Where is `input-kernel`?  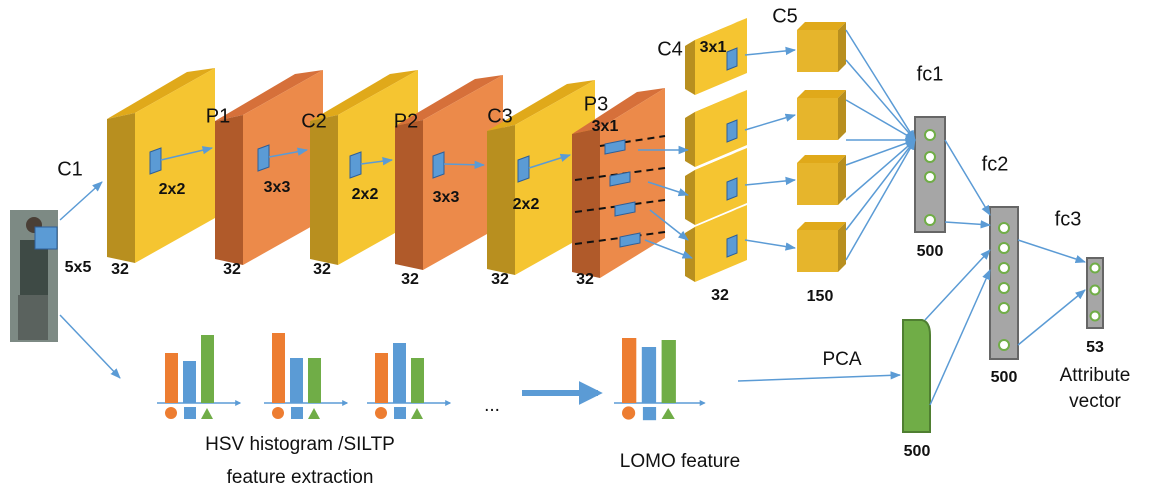 input-kernel is located at coordinates (46, 238).